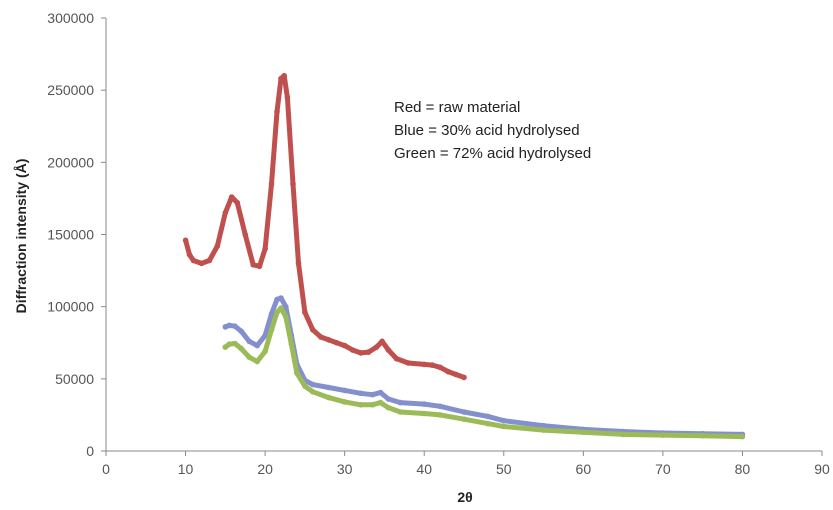 Image resolution: width=833 pixels, height=510 pixels. I want to click on x-axis-title: 2θ, so click(464, 497).